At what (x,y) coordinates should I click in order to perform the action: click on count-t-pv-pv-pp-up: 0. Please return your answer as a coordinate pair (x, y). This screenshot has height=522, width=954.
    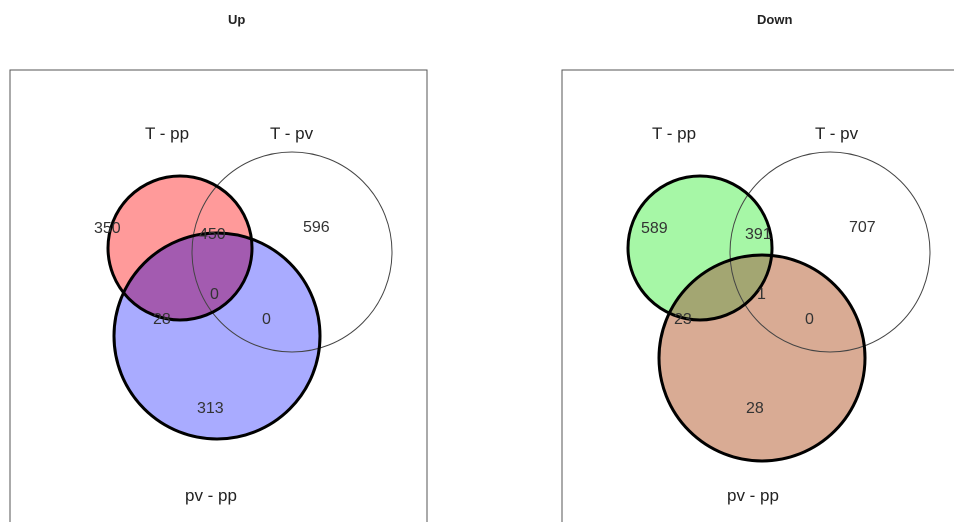
    Looking at the image, I should click on (266, 319).